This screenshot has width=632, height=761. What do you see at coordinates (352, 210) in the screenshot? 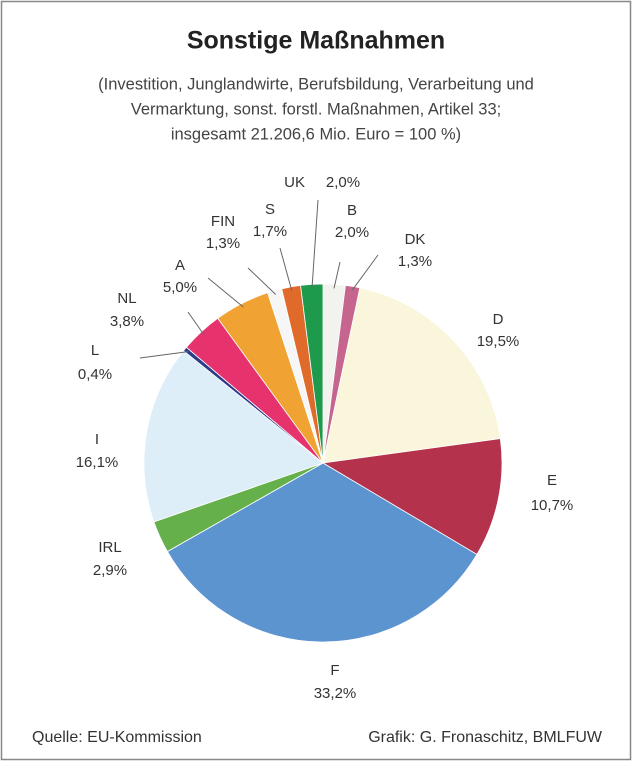
I see `slice-label: B` at bounding box center [352, 210].